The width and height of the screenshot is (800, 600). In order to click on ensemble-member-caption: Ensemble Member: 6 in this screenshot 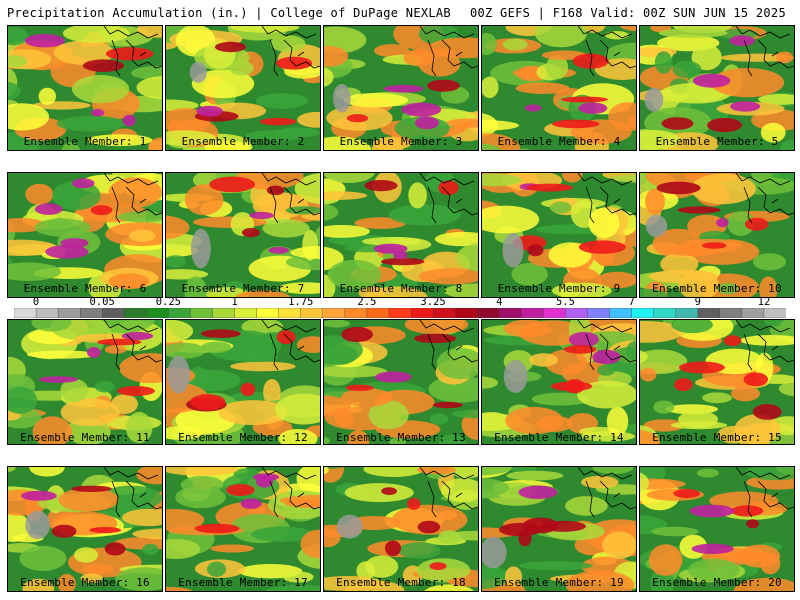, I will do `click(85, 288)`.